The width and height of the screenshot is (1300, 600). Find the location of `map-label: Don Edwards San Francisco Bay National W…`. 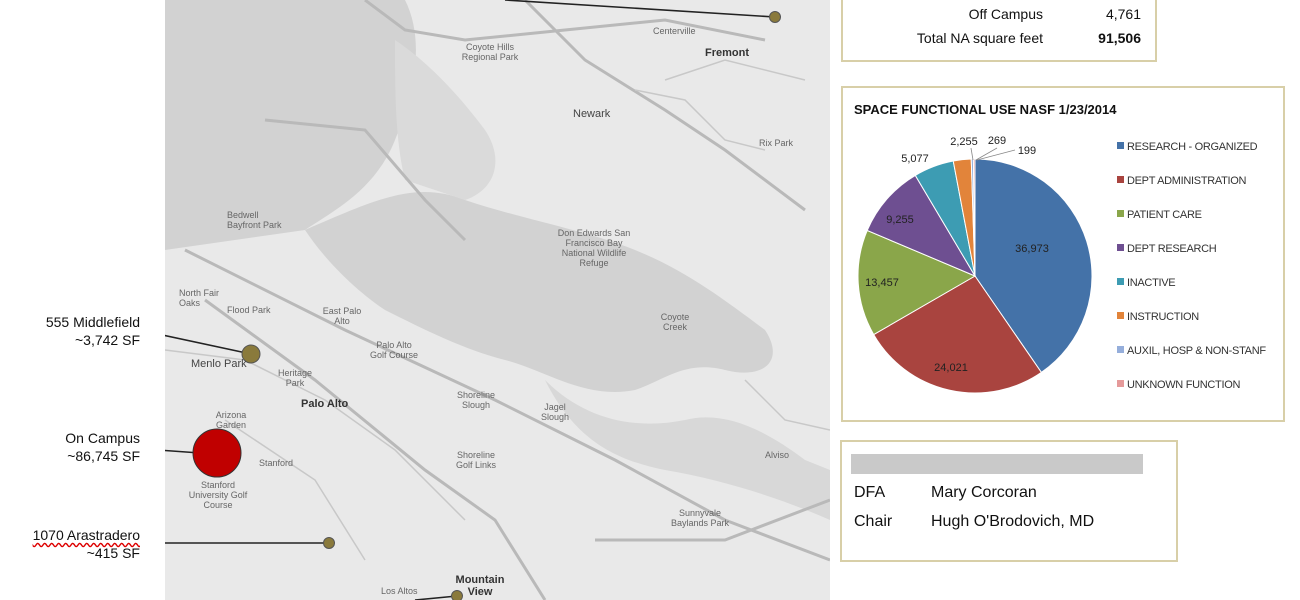

map-label: Don Edwards San Francisco Bay National W… is located at coordinates (594, 248).